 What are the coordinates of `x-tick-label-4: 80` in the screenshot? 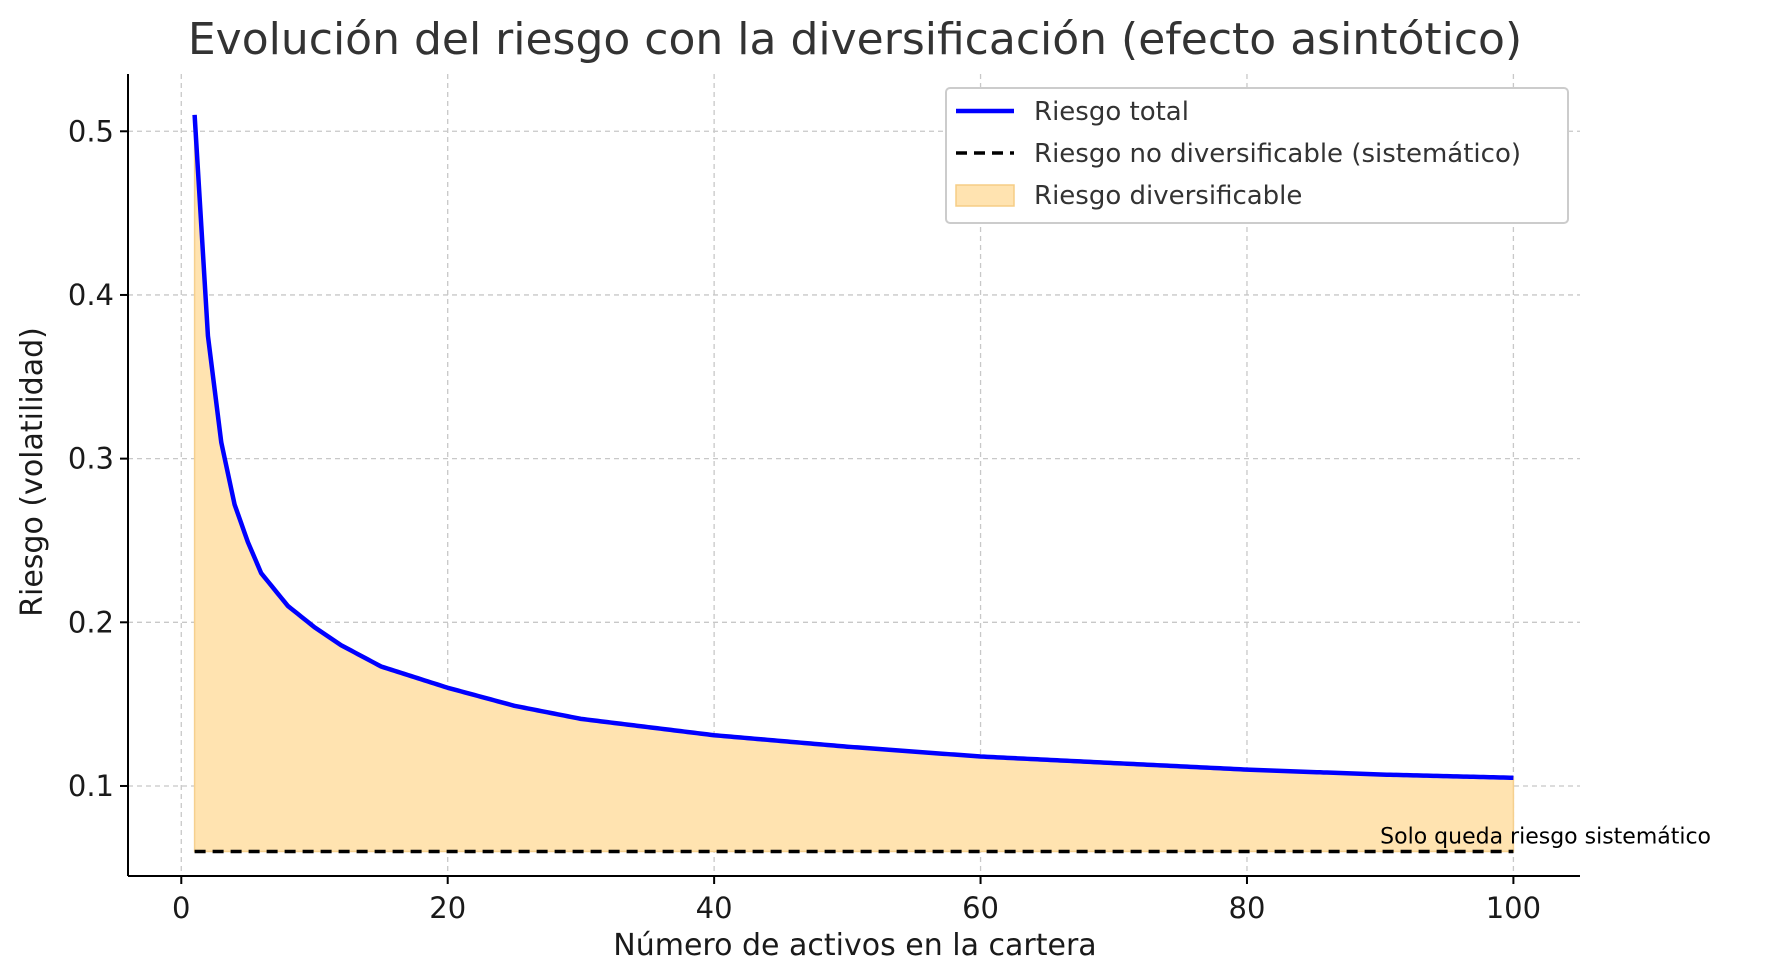 It's located at (1247, 908).